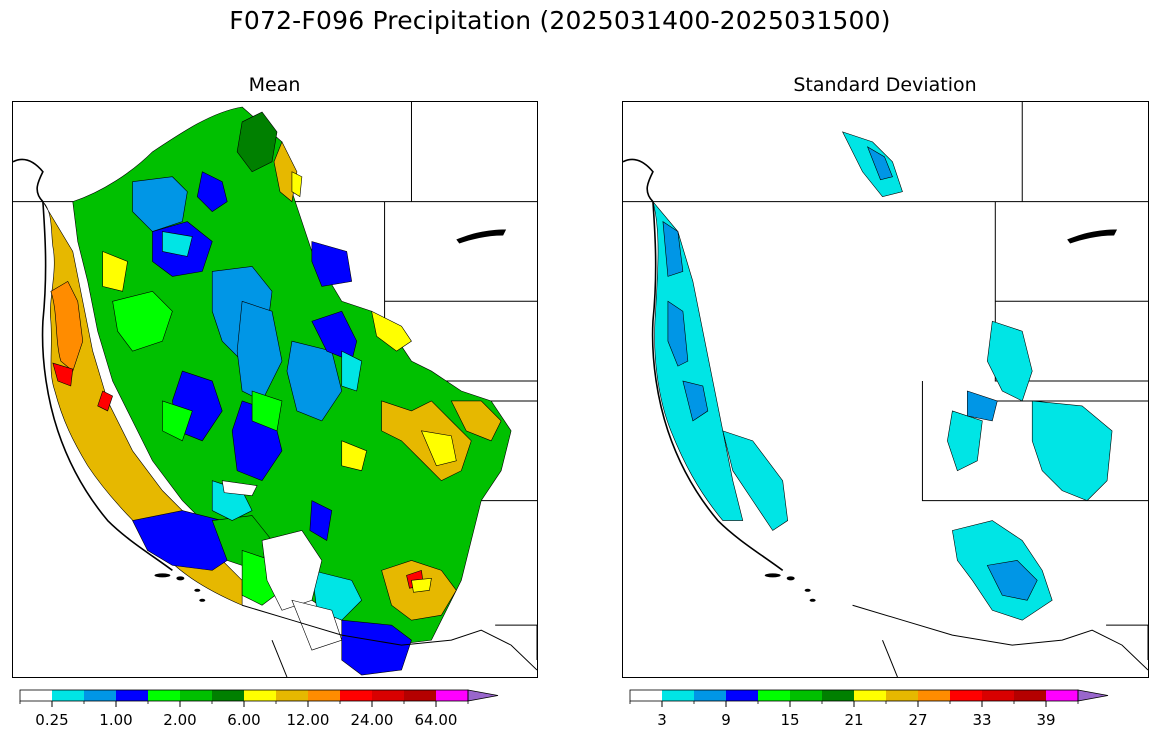  I want to click on colorbar-tick-label: 64.00, so click(436, 720).